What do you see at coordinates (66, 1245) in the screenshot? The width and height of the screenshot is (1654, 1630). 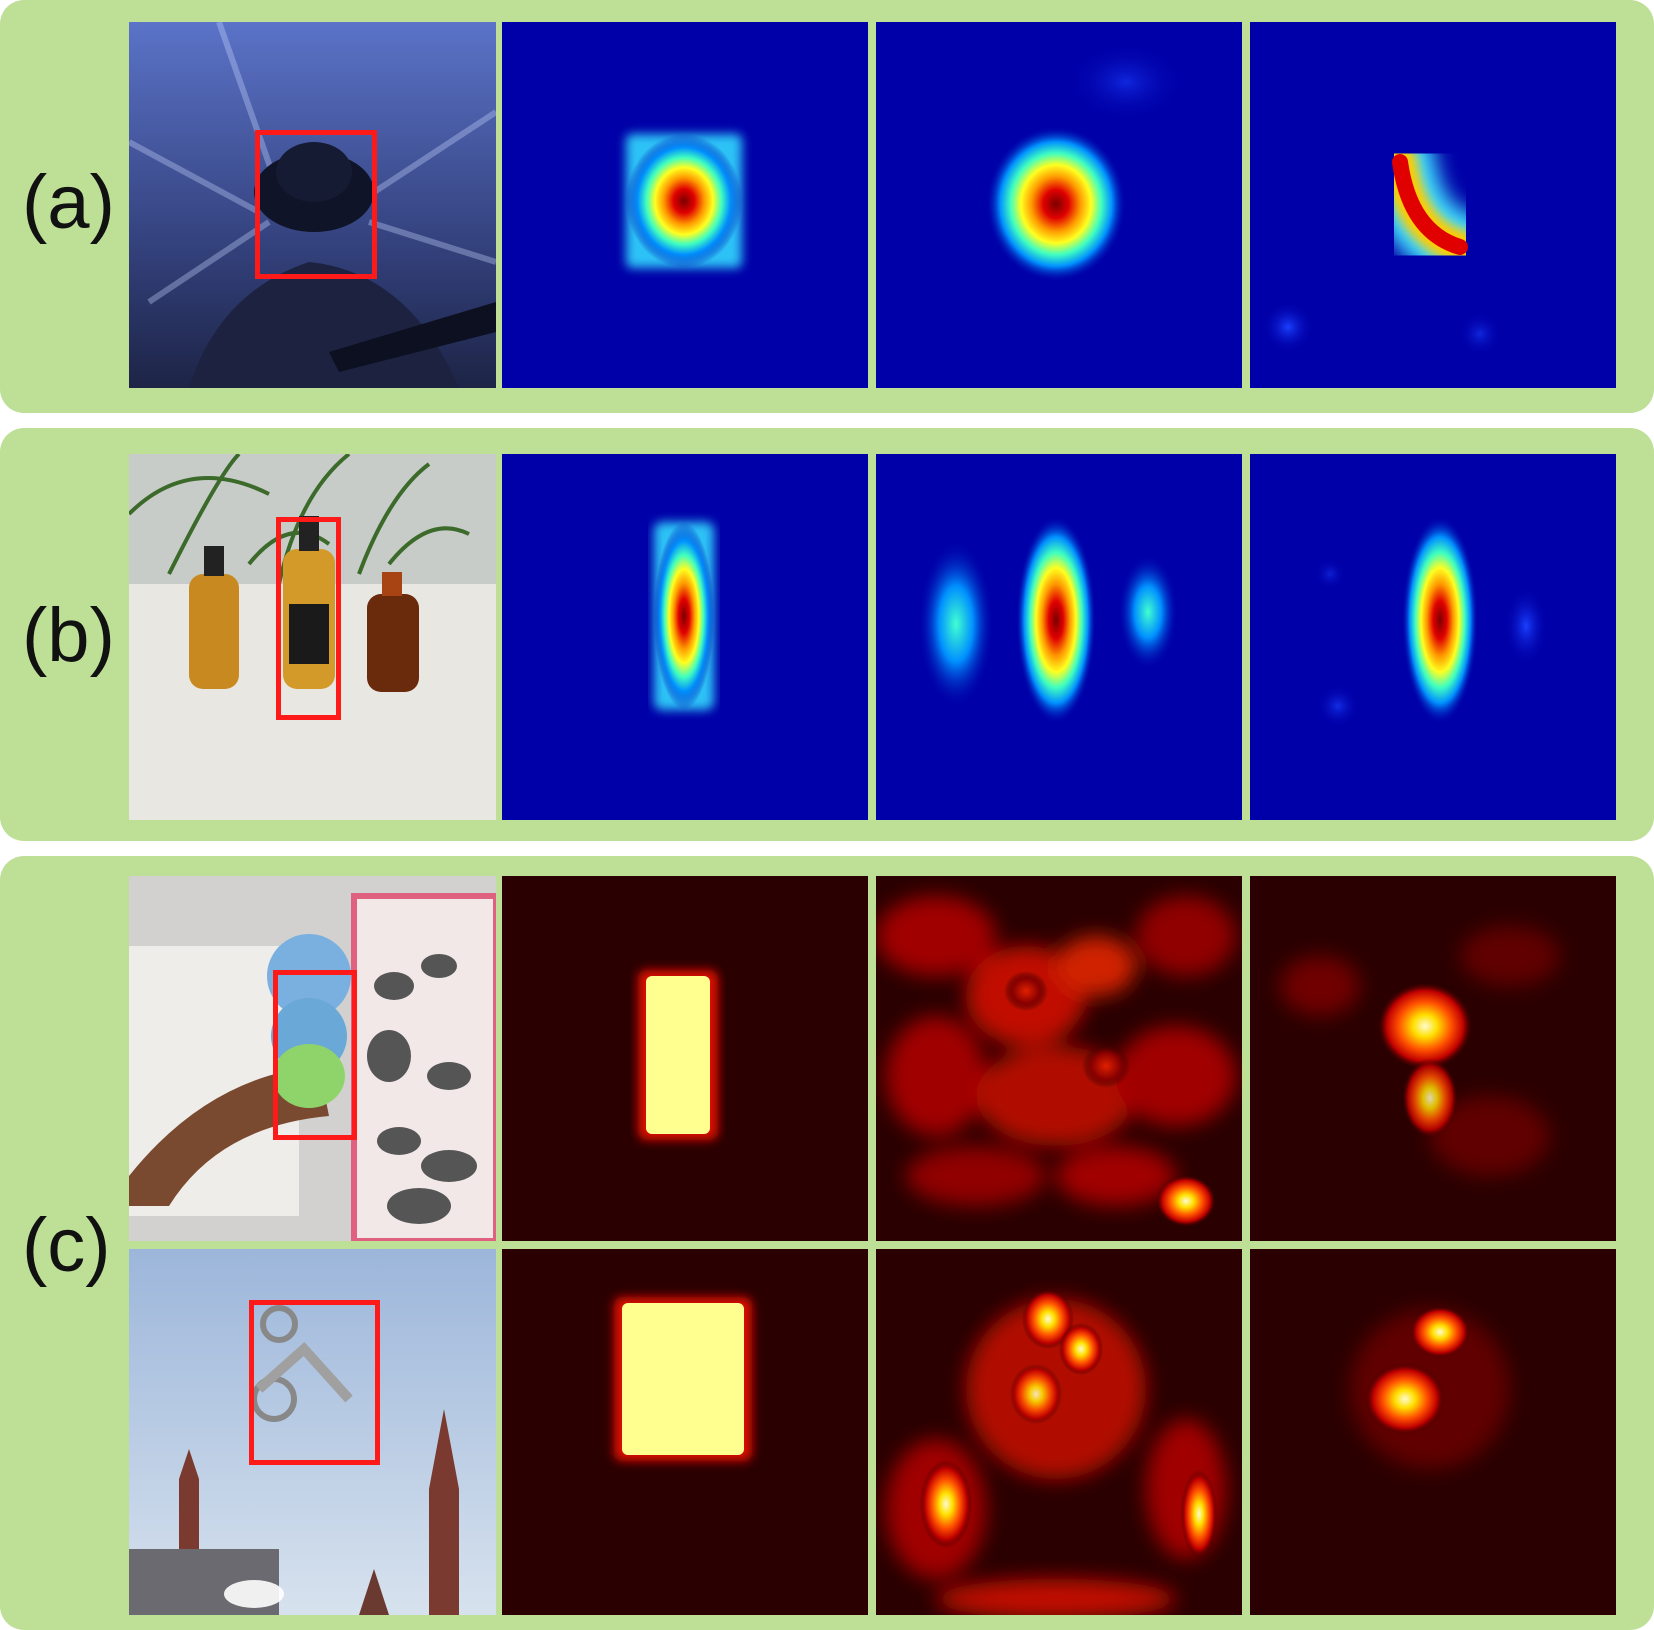 I see `panel-label: (c)` at bounding box center [66, 1245].